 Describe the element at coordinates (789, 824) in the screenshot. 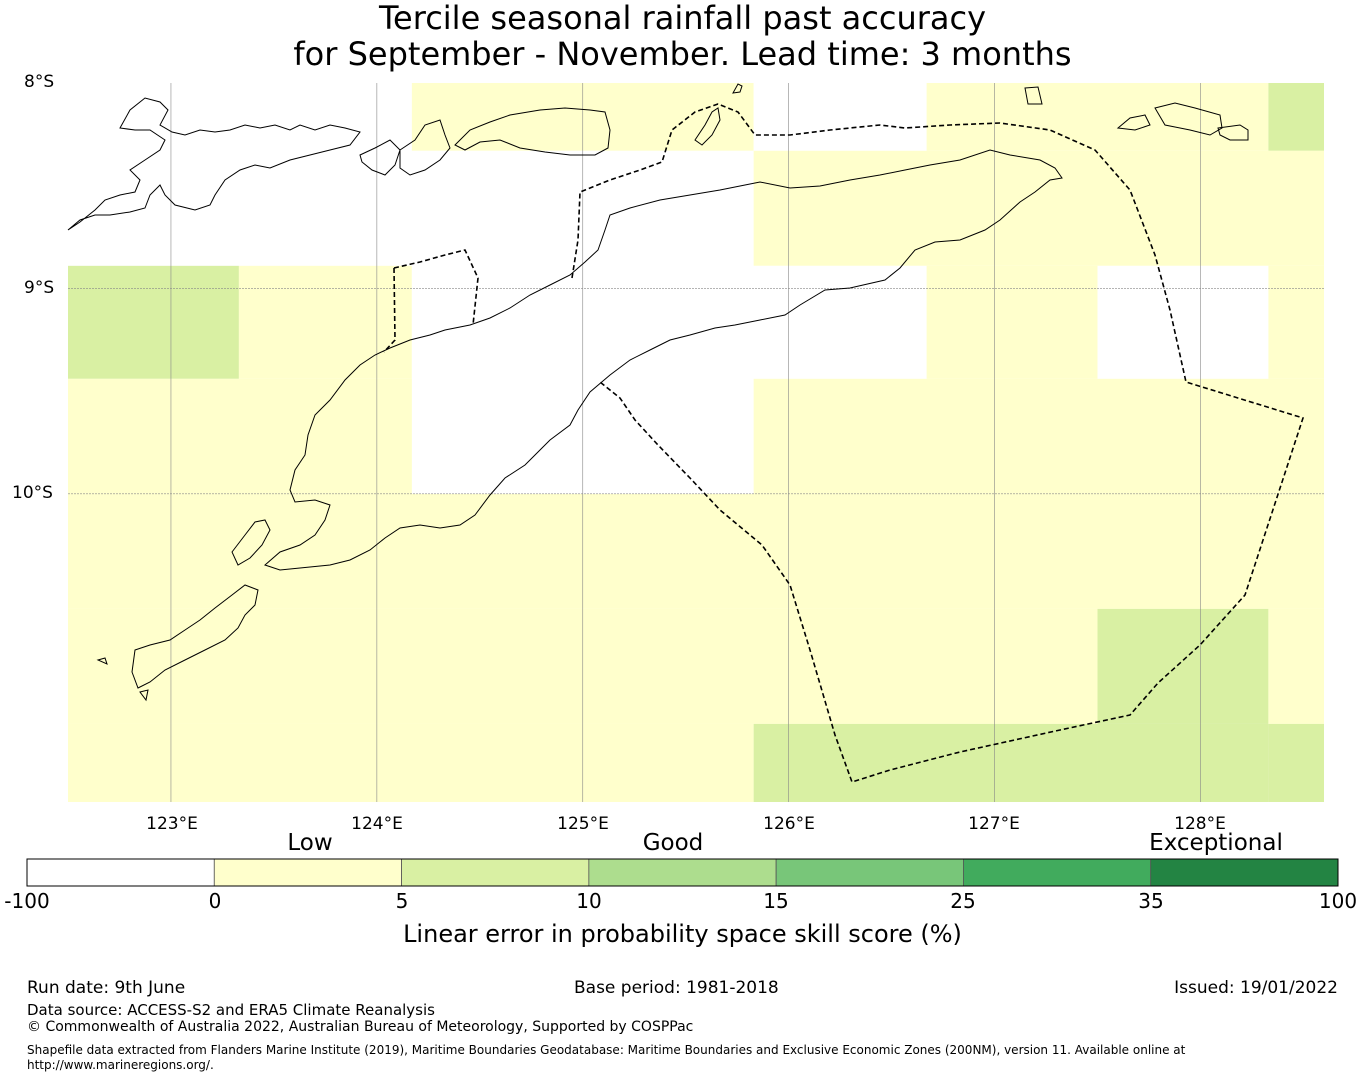

I see `lon-label-126e: 126°E` at that location.